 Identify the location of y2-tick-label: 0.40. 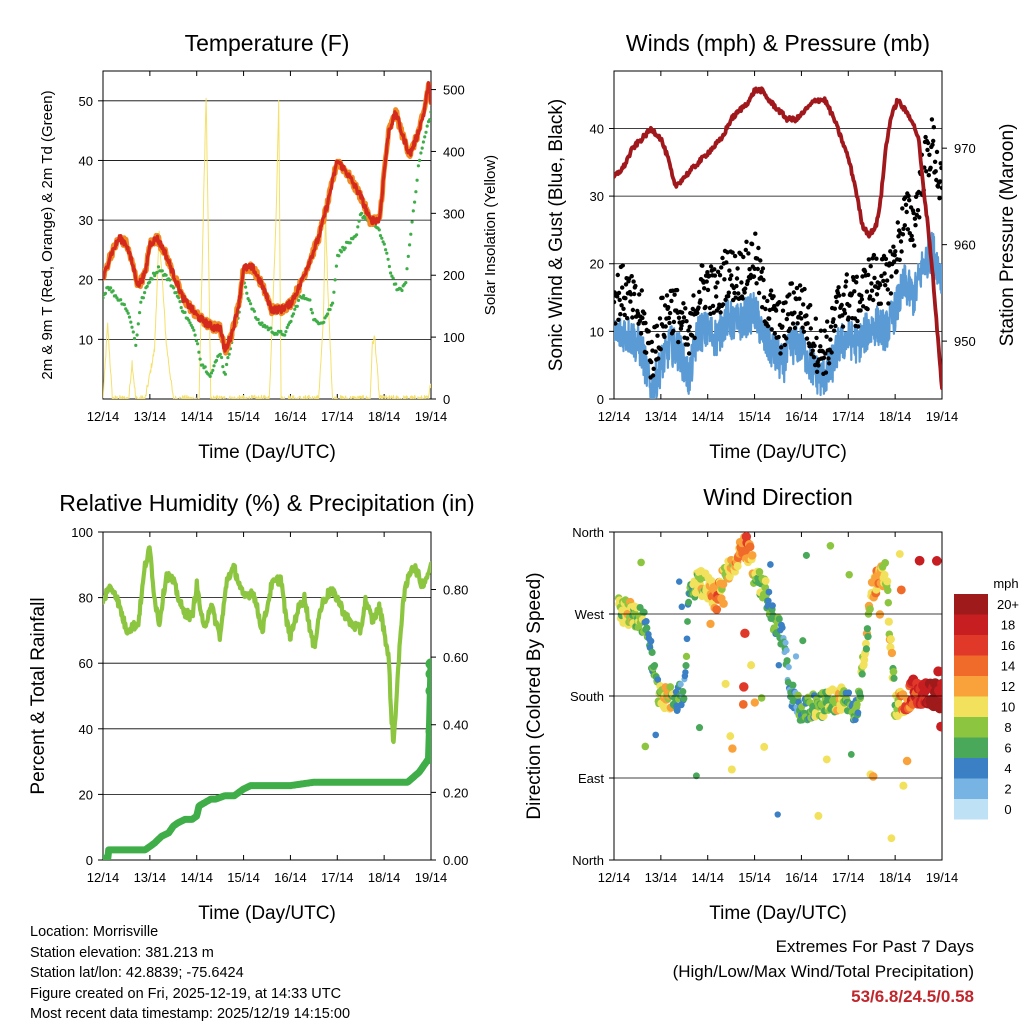
(455, 725).